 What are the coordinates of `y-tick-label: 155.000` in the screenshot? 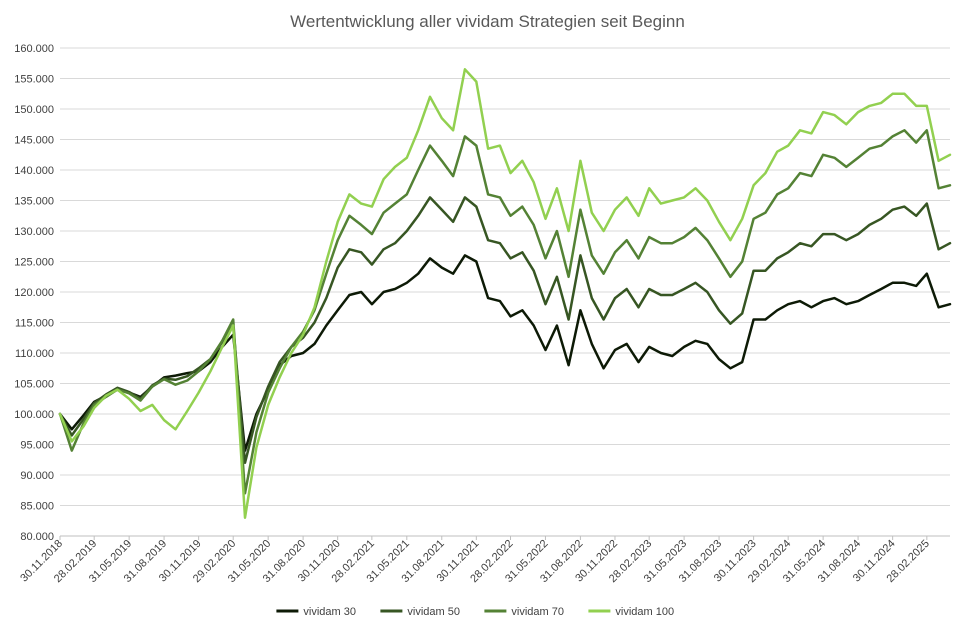 It's located at (34, 80).